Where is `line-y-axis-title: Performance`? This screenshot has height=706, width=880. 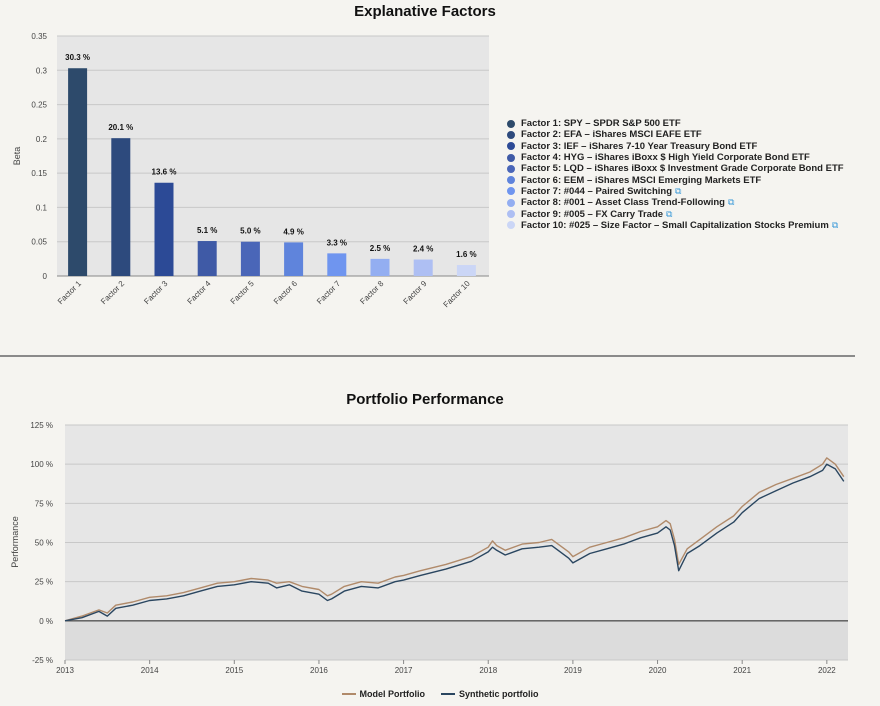
line-y-axis-title: Performance is located at coordinates (15, 542).